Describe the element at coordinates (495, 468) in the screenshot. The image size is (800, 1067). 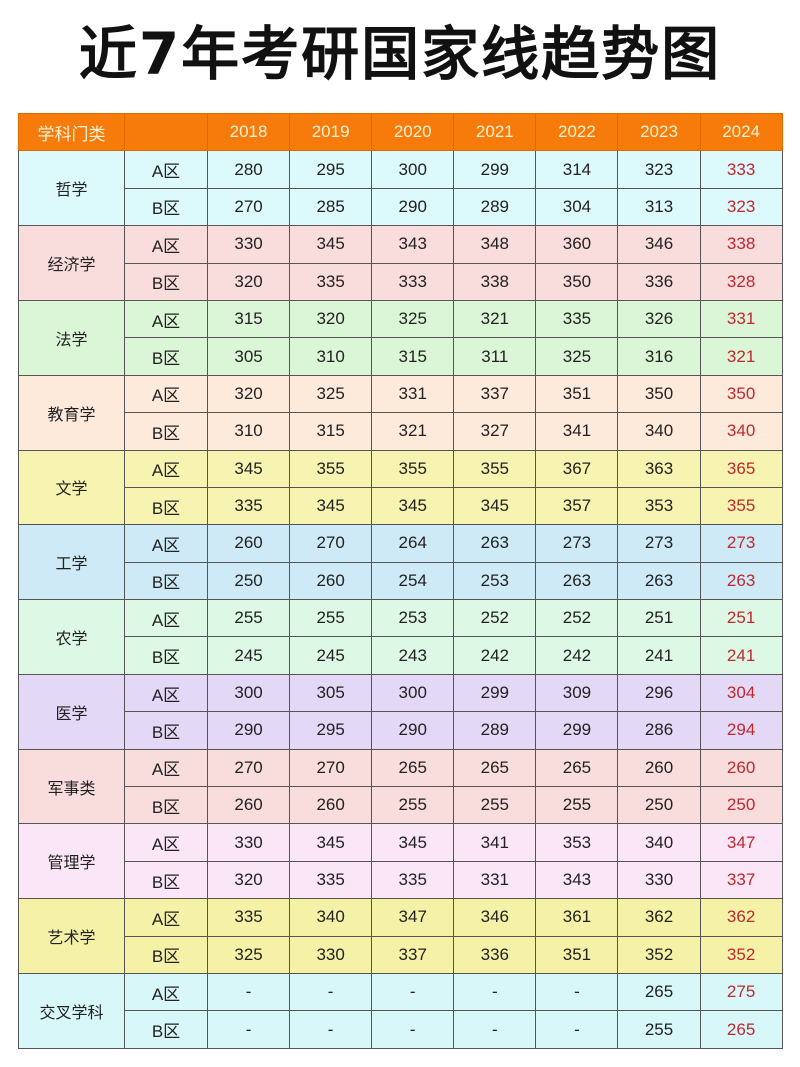
I see `score-cell-2021: 355` at that location.